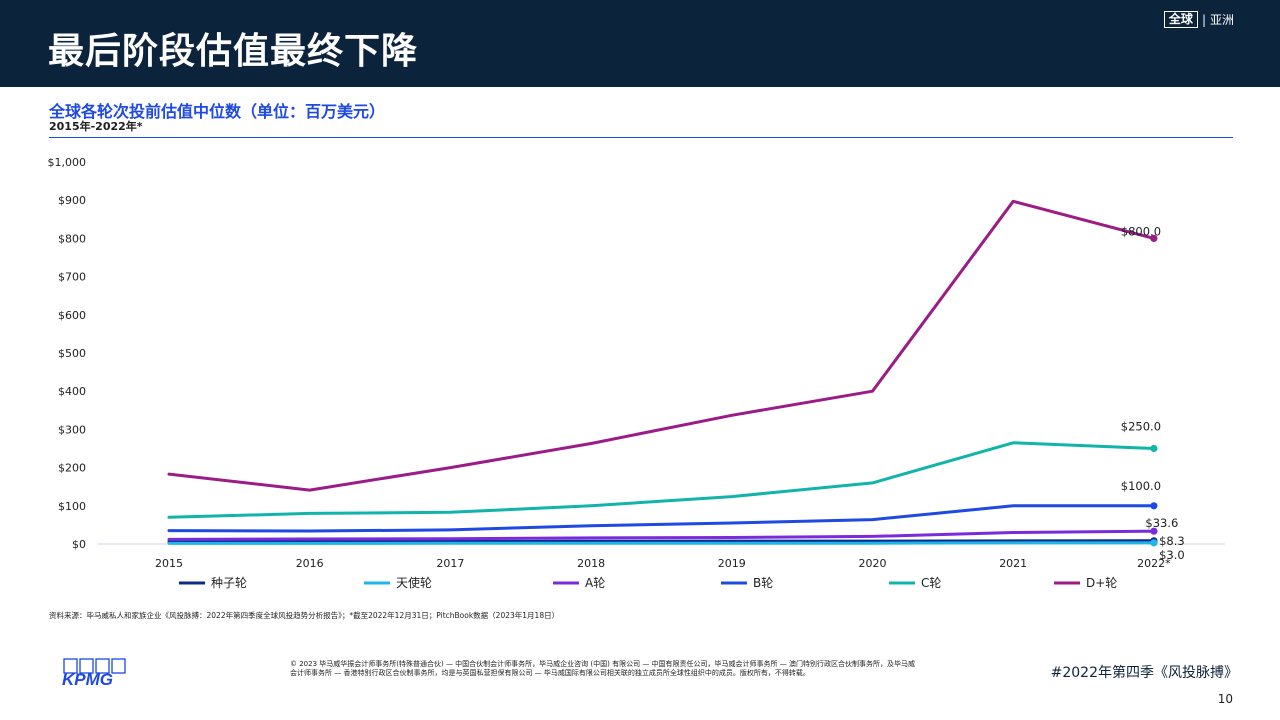  Describe the element at coordinates (873, 563) in the screenshot. I see `x-tick-label: 2020` at that location.